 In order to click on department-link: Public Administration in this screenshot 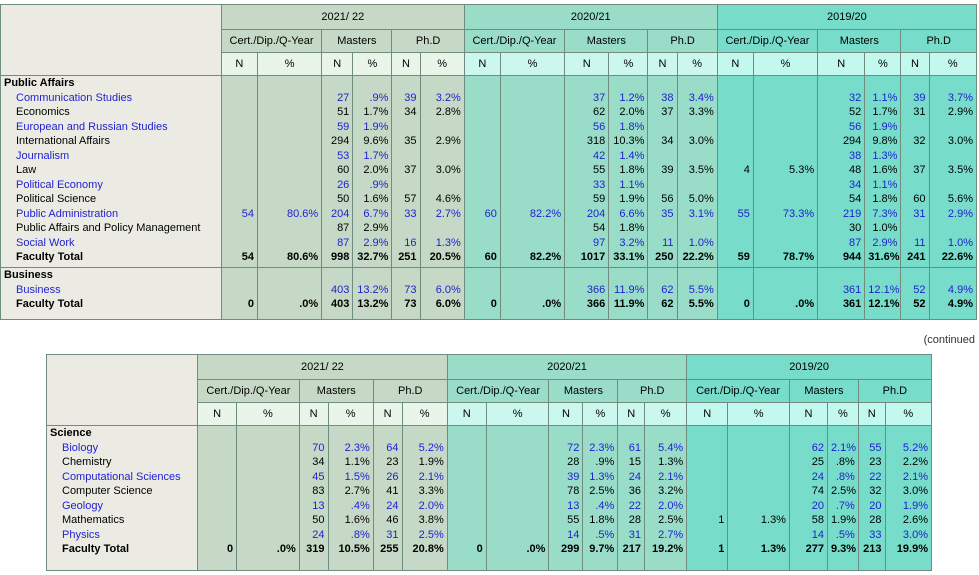, I will do `click(67, 213)`.